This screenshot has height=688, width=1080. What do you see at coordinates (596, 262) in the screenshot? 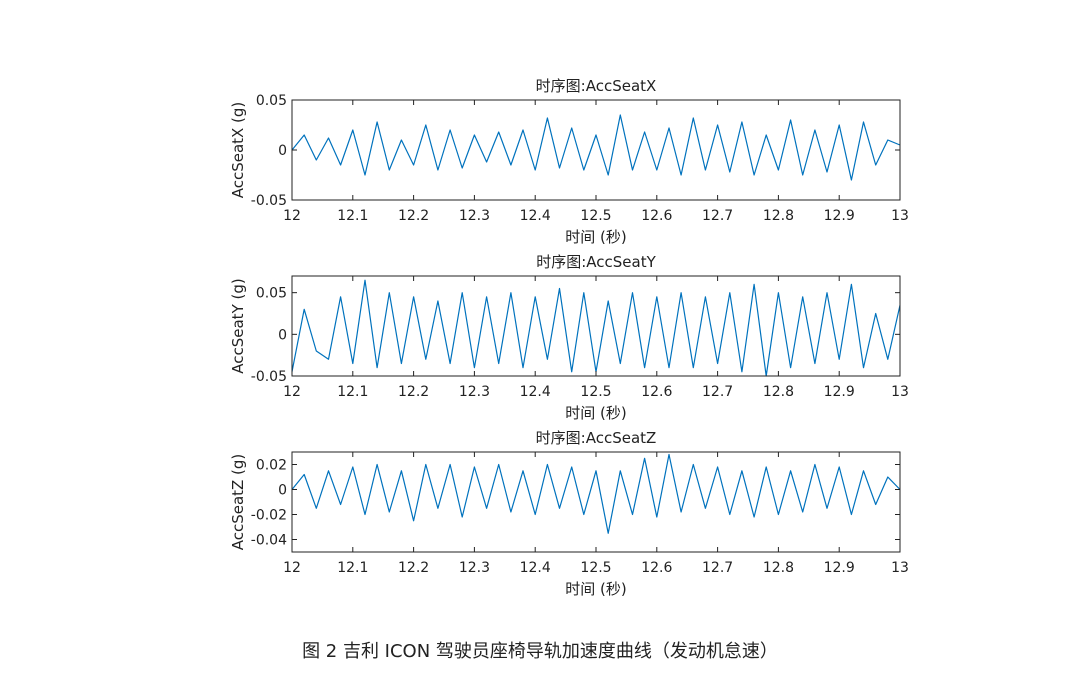
I see `subplot-title: 时序图:AccSeatY` at bounding box center [596, 262].